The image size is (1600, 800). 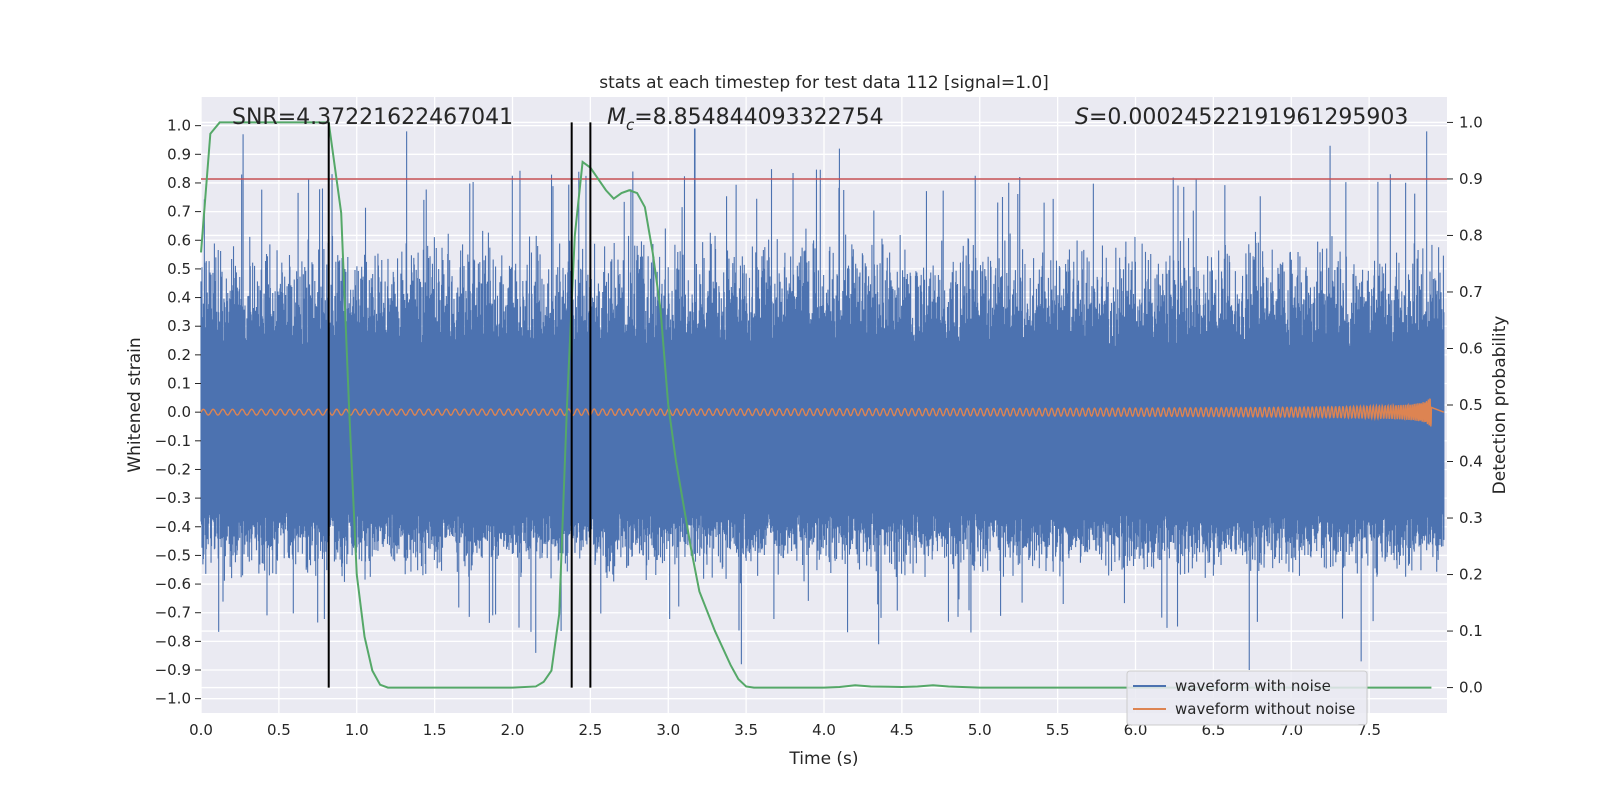 I want to click on x-tick-label: 5.0, so click(x=980, y=730).